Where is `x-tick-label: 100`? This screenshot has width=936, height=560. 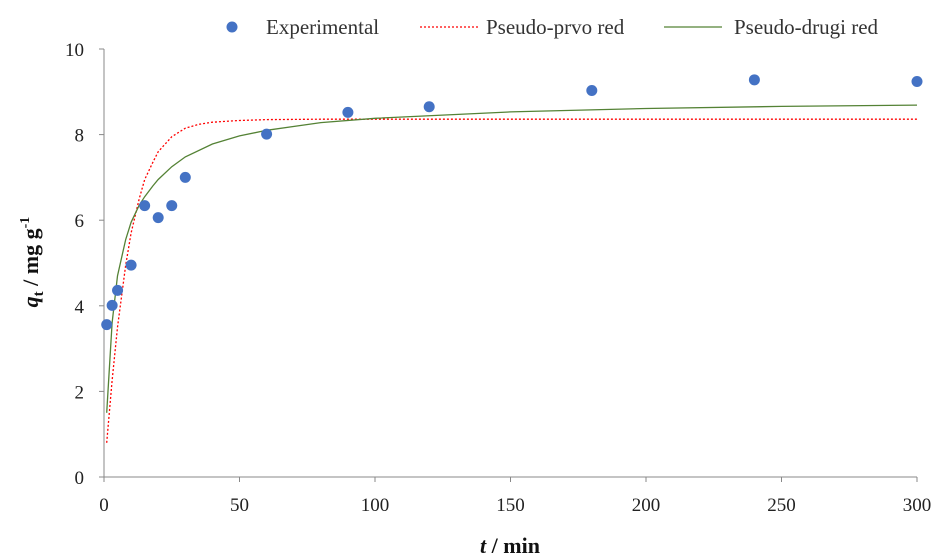
x-tick-label: 100 is located at coordinates (375, 505).